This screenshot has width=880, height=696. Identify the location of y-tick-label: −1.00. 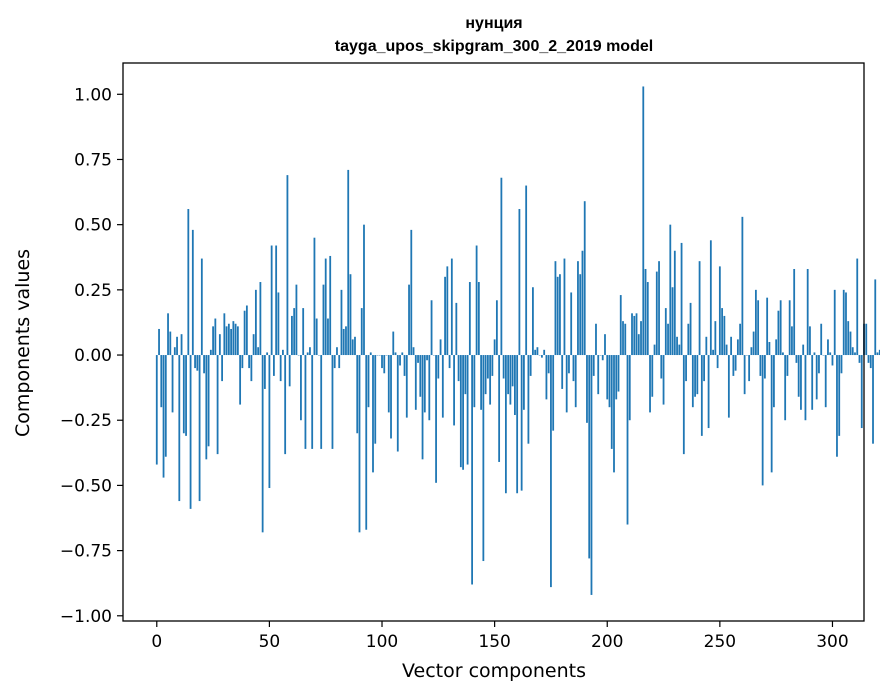
(86, 617).